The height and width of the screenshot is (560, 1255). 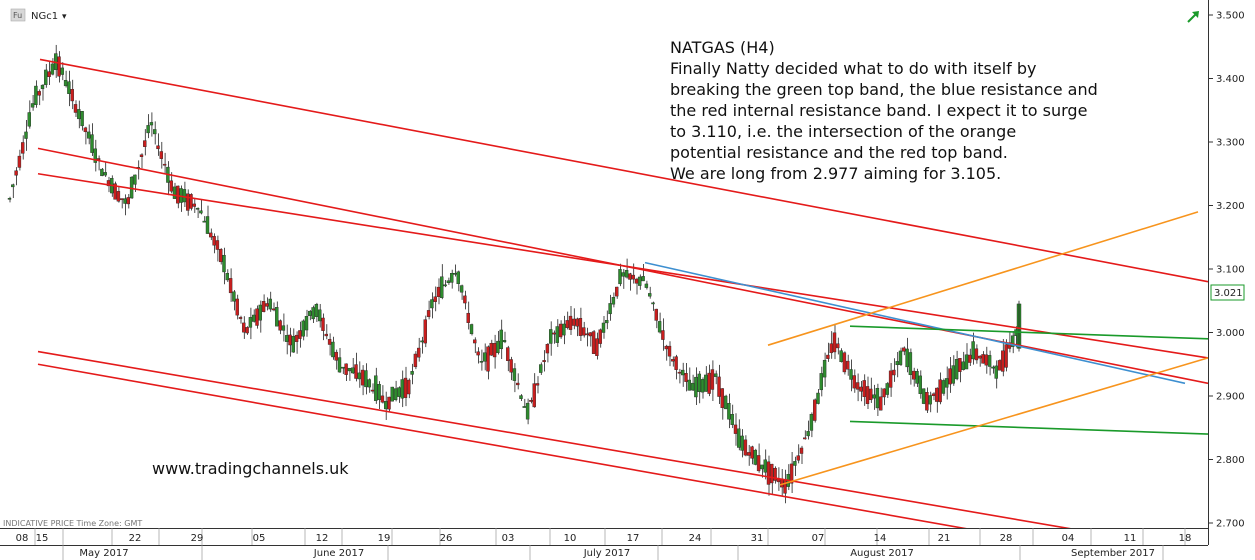 I want to click on symbol-header: Fu NGc1 ▾, so click(x=38, y=15).